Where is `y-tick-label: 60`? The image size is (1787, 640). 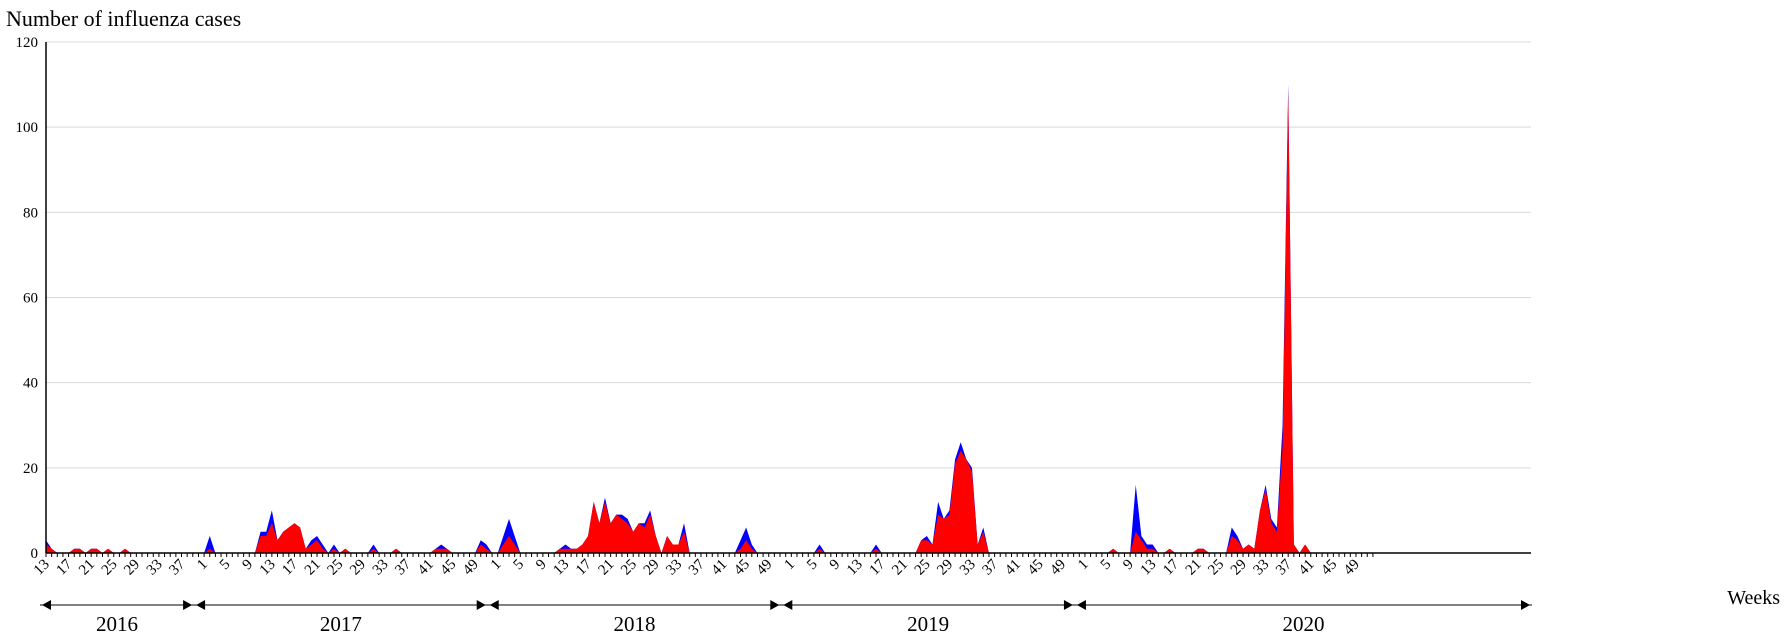 y-tick-label: 60 is located at coordinates (30, 299).